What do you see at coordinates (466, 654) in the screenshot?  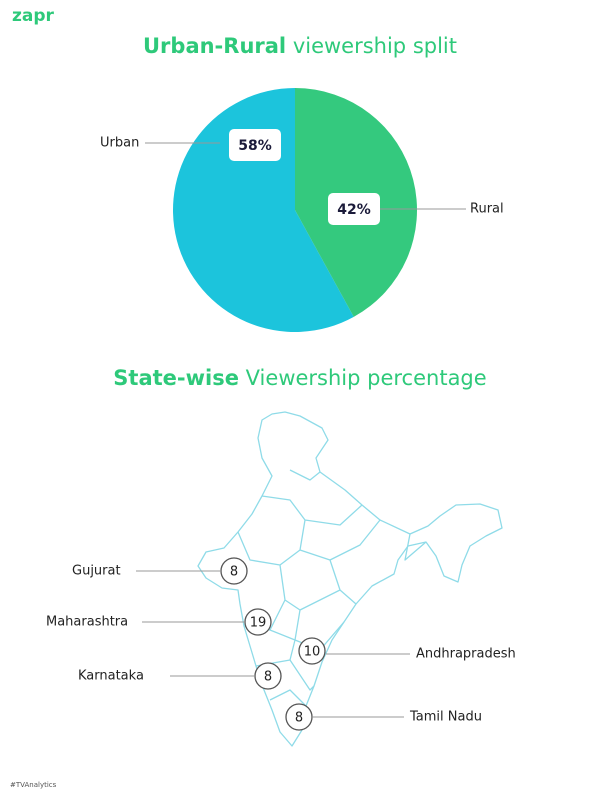 I see `state-name: Andhrapradesh` at bounding box center [466, 654].